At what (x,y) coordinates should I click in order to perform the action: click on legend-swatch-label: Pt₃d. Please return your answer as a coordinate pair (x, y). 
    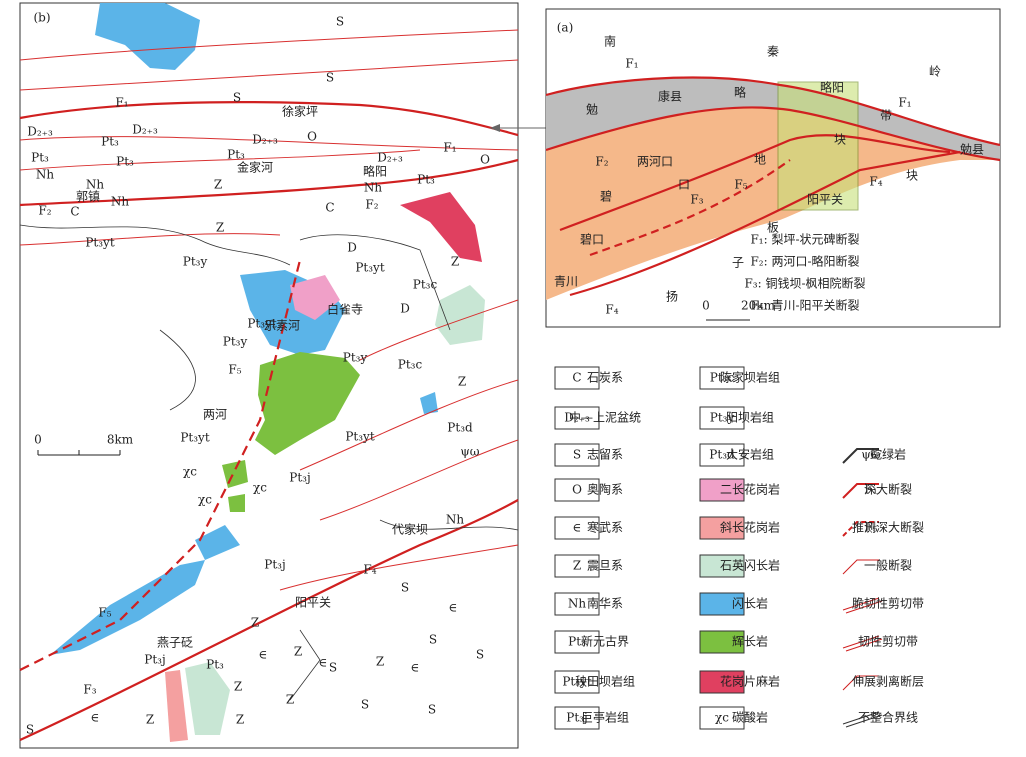
    Looking at the image, I should click on (722, 455).